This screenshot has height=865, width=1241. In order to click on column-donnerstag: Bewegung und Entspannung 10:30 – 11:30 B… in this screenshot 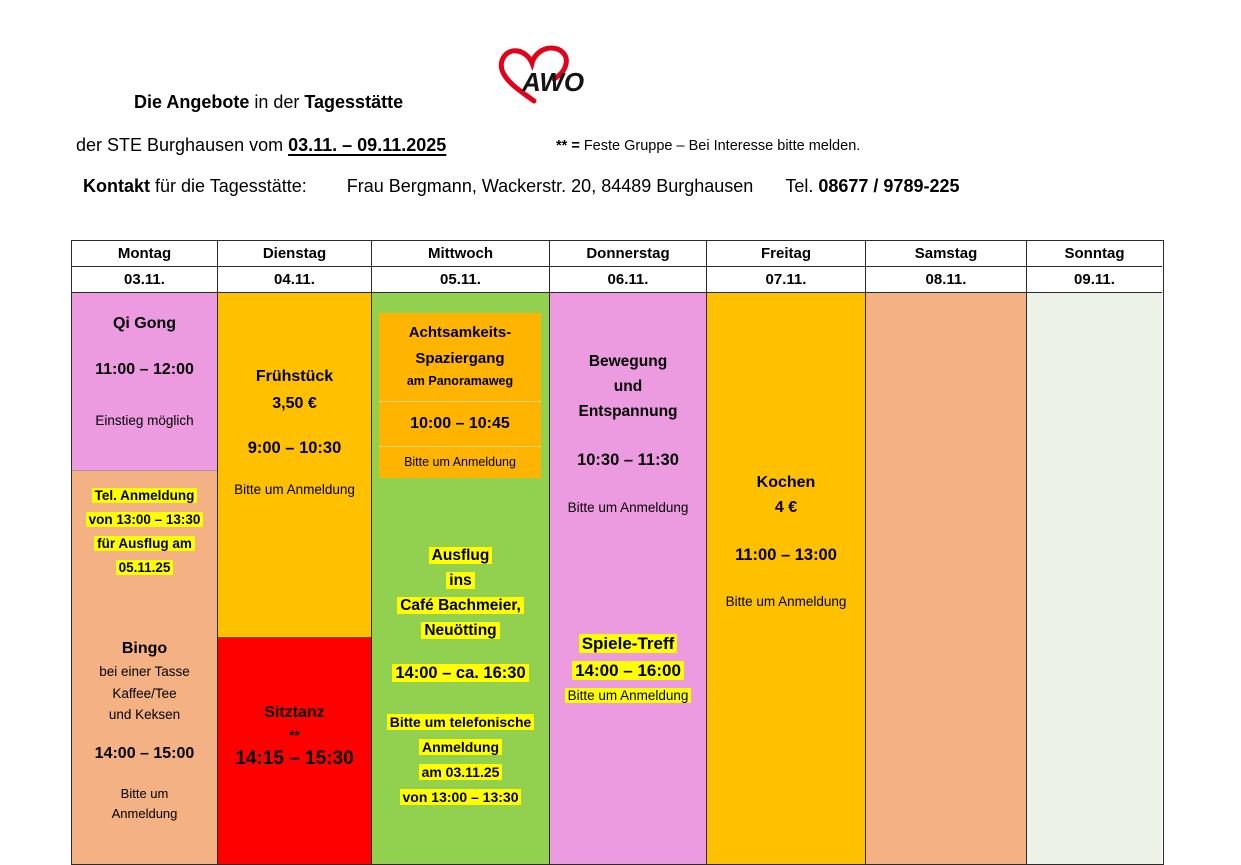, I will do `click(628, 578)`.